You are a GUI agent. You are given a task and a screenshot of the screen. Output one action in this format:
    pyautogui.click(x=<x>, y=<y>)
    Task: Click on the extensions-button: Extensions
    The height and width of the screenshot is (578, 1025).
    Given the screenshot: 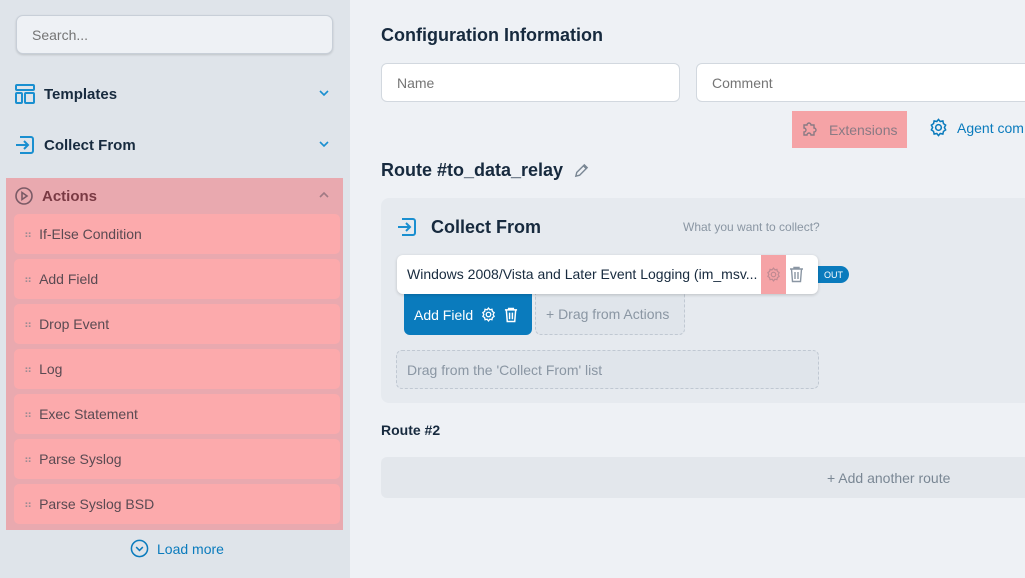 What is the action you would take?
    pyautogui.click(x=849, y=129)
    